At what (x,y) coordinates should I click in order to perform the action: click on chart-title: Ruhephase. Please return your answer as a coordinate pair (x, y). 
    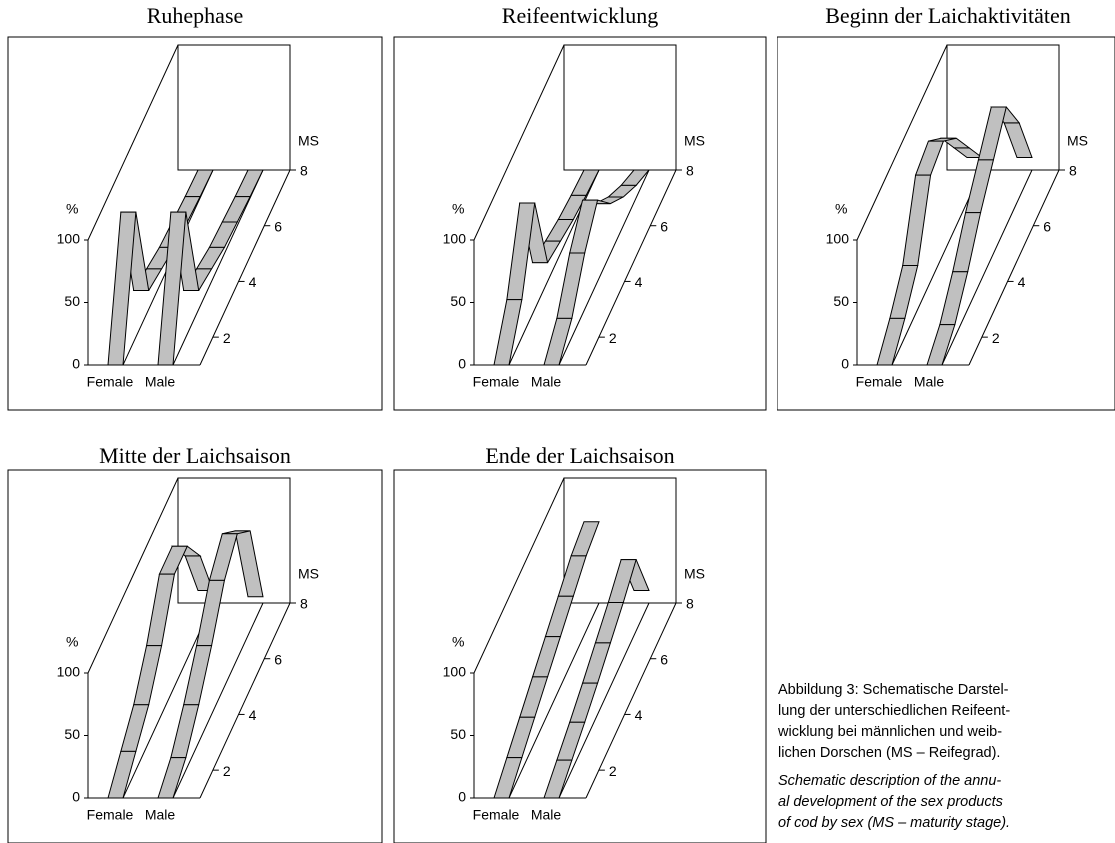
    Looking at the image, I should click on (195, 15).